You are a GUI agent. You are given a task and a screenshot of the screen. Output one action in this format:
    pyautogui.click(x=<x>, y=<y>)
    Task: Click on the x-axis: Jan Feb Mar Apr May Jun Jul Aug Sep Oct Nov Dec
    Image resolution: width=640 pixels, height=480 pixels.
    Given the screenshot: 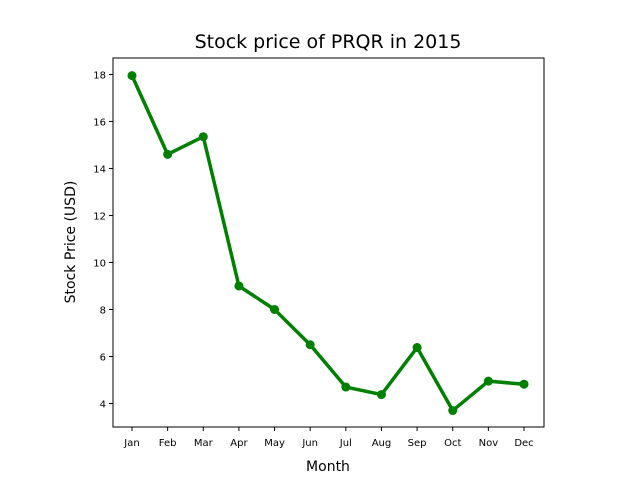 What is the action you would take?
    pyautogui.click(x=328, y=438)
    